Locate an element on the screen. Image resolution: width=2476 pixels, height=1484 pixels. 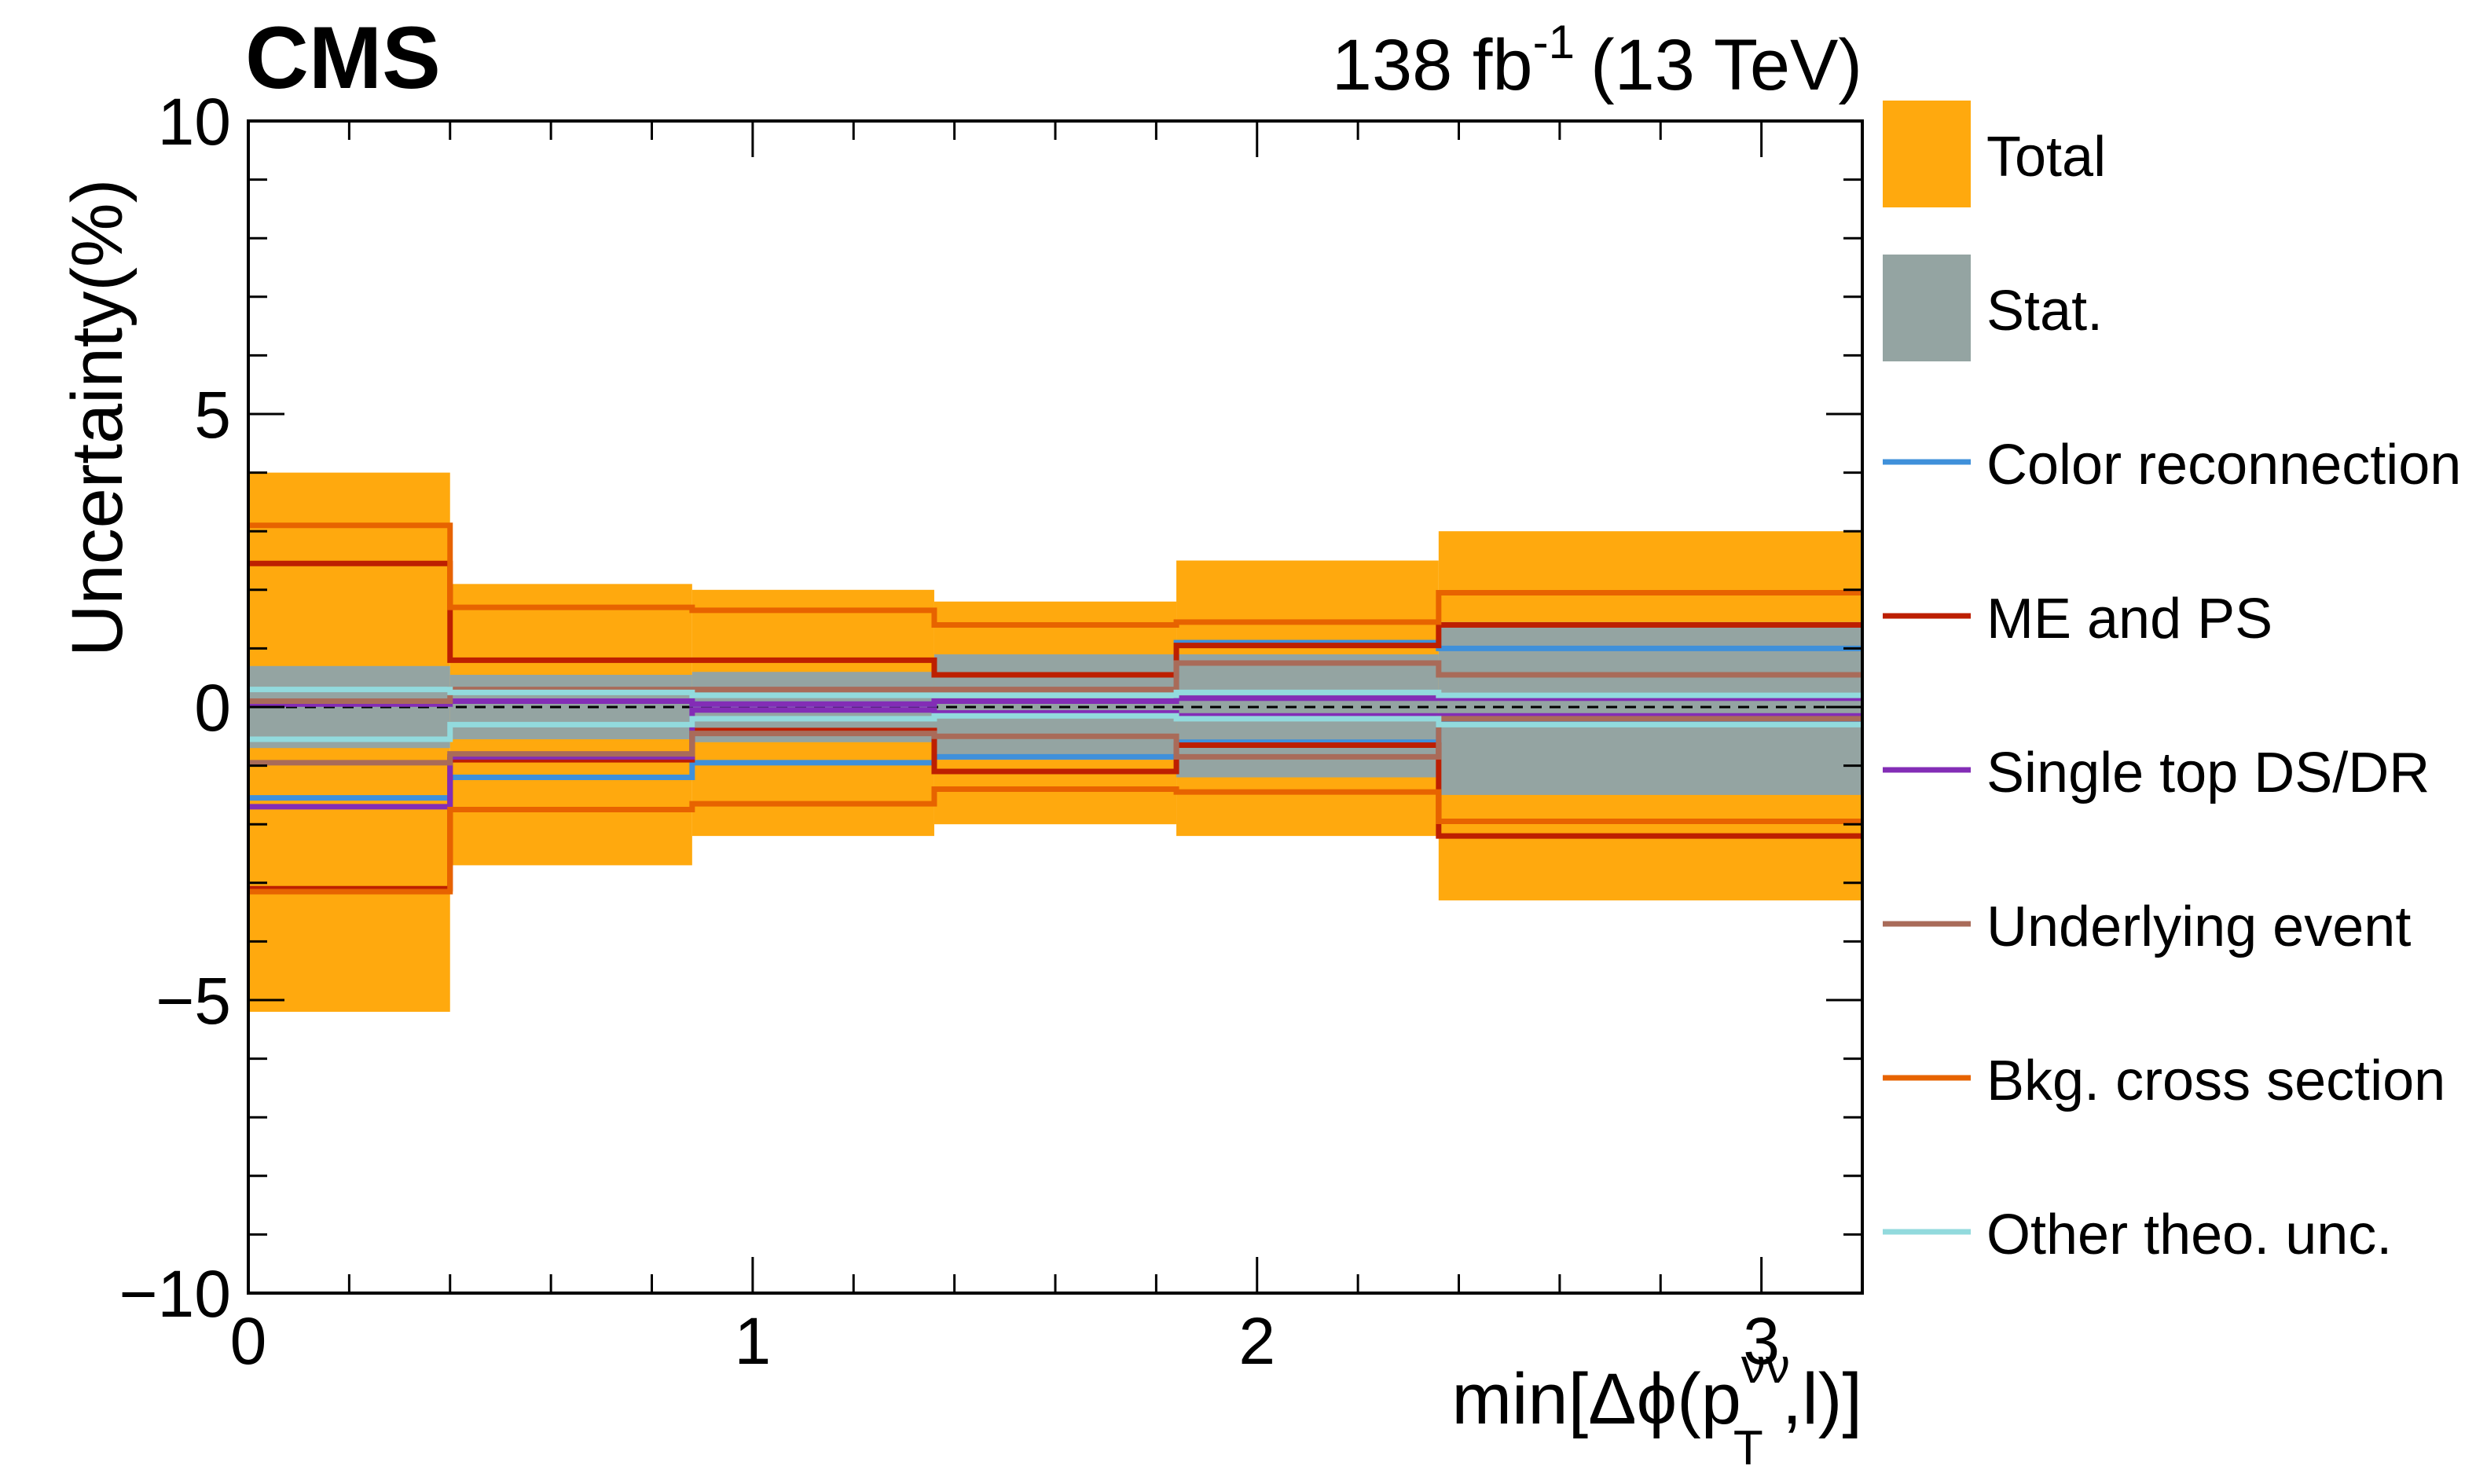
x-axis-title-sub: T is located at coordinates (1748, 1448).